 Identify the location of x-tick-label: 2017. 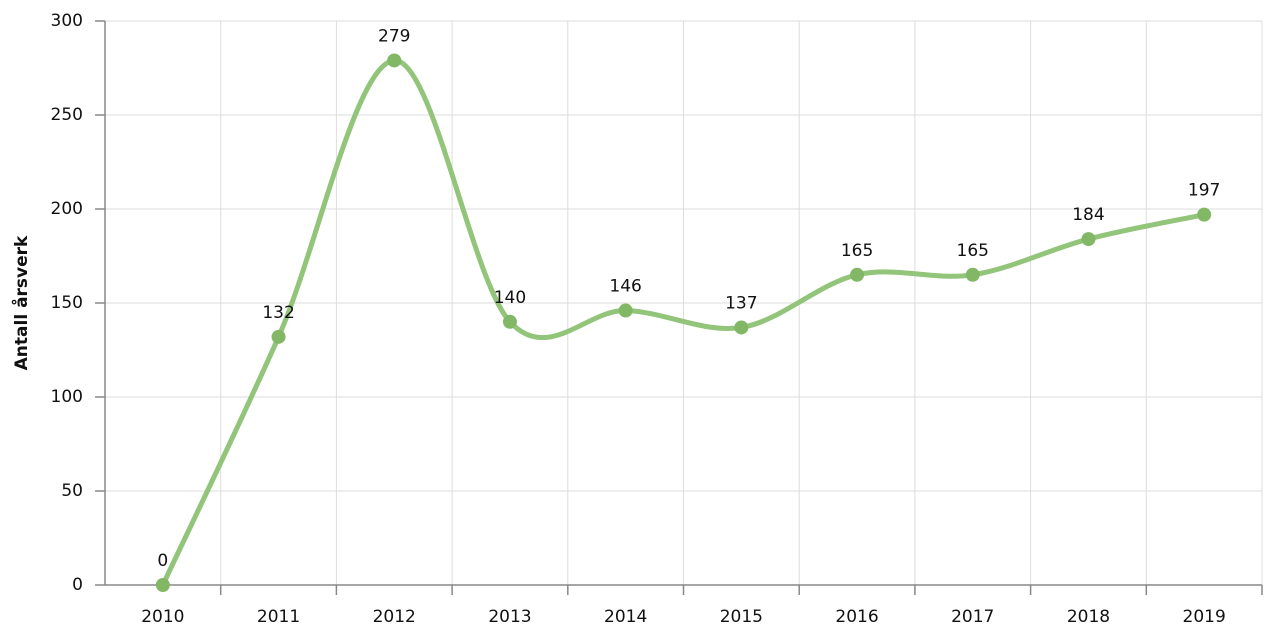
(972, 617).